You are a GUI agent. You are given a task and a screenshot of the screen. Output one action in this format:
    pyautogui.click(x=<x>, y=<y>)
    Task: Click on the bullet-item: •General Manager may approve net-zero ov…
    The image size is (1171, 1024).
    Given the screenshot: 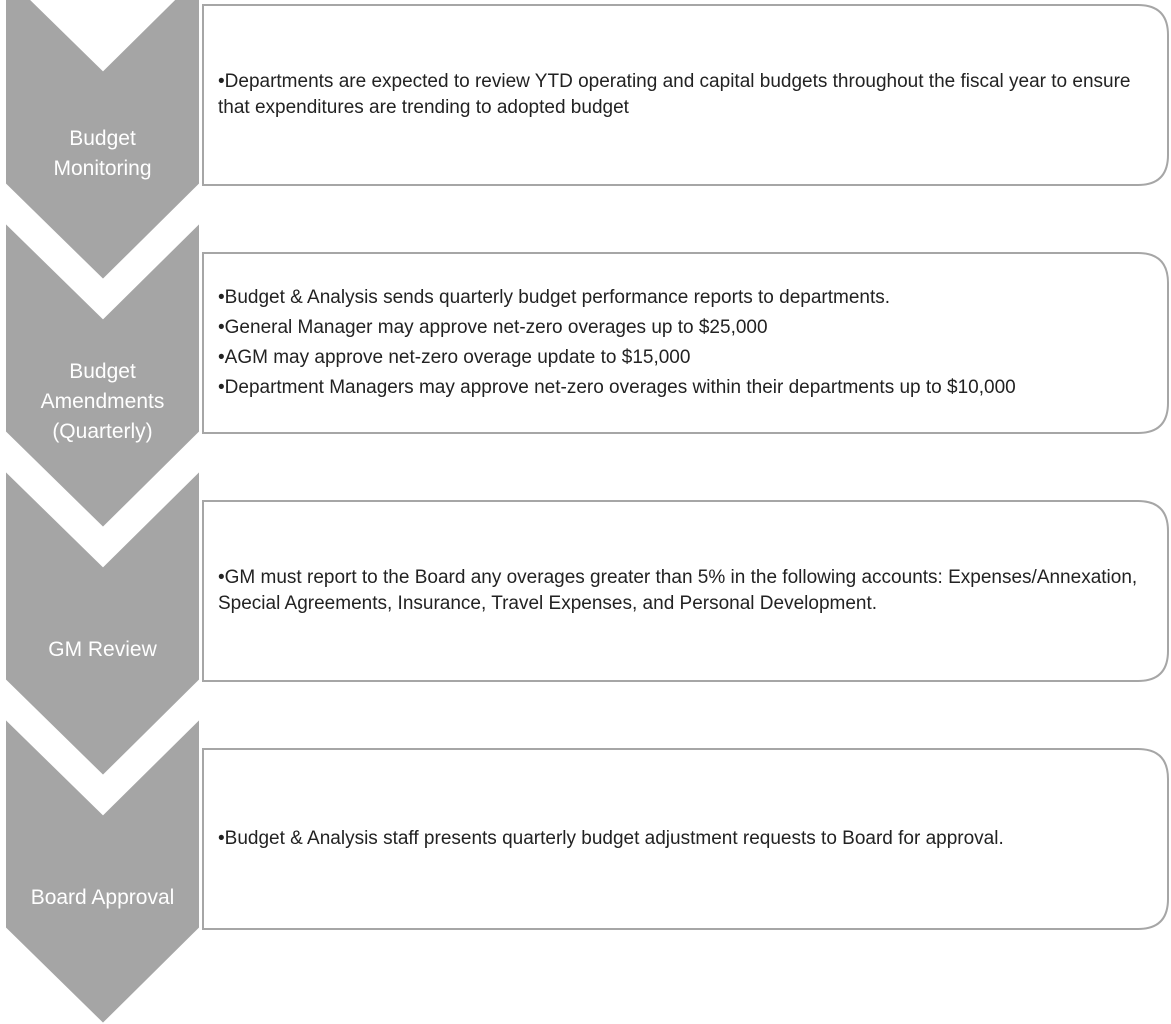 What is the action you would take?
    pyautogui.click(x=493, y=327)
    